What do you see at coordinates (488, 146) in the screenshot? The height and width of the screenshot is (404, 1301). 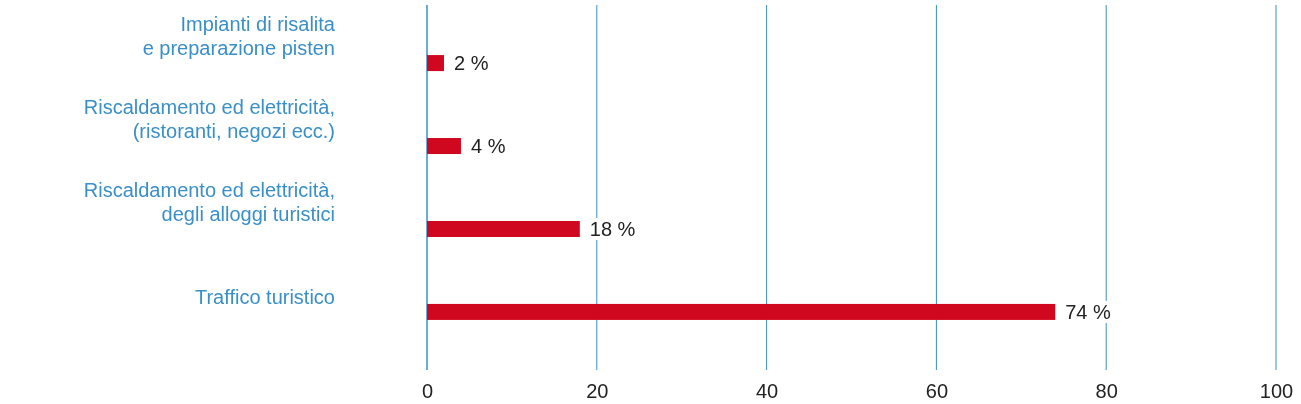 I see `data-label: 4 %` at bounding box center [488, 146].